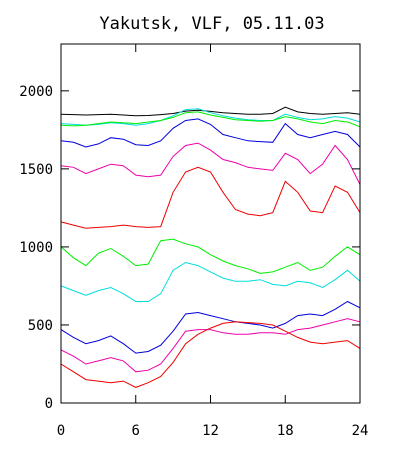 The image size is (400, 451). Describe the element at coordinates (136, 431) in the screenshot. I see `x-tick-label: 6` at that location.